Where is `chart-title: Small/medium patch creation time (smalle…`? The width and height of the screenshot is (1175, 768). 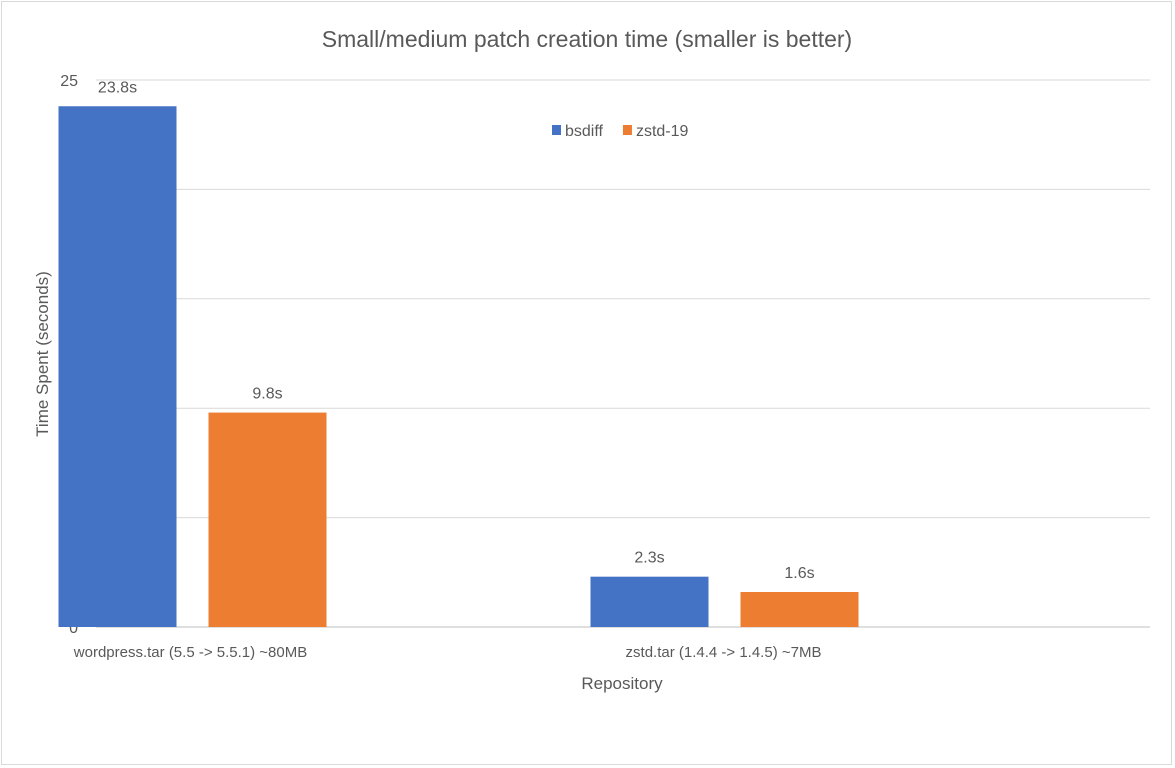
chart-title: Small/medium patch creation time (smalle… is located at coordinates (587, 39).